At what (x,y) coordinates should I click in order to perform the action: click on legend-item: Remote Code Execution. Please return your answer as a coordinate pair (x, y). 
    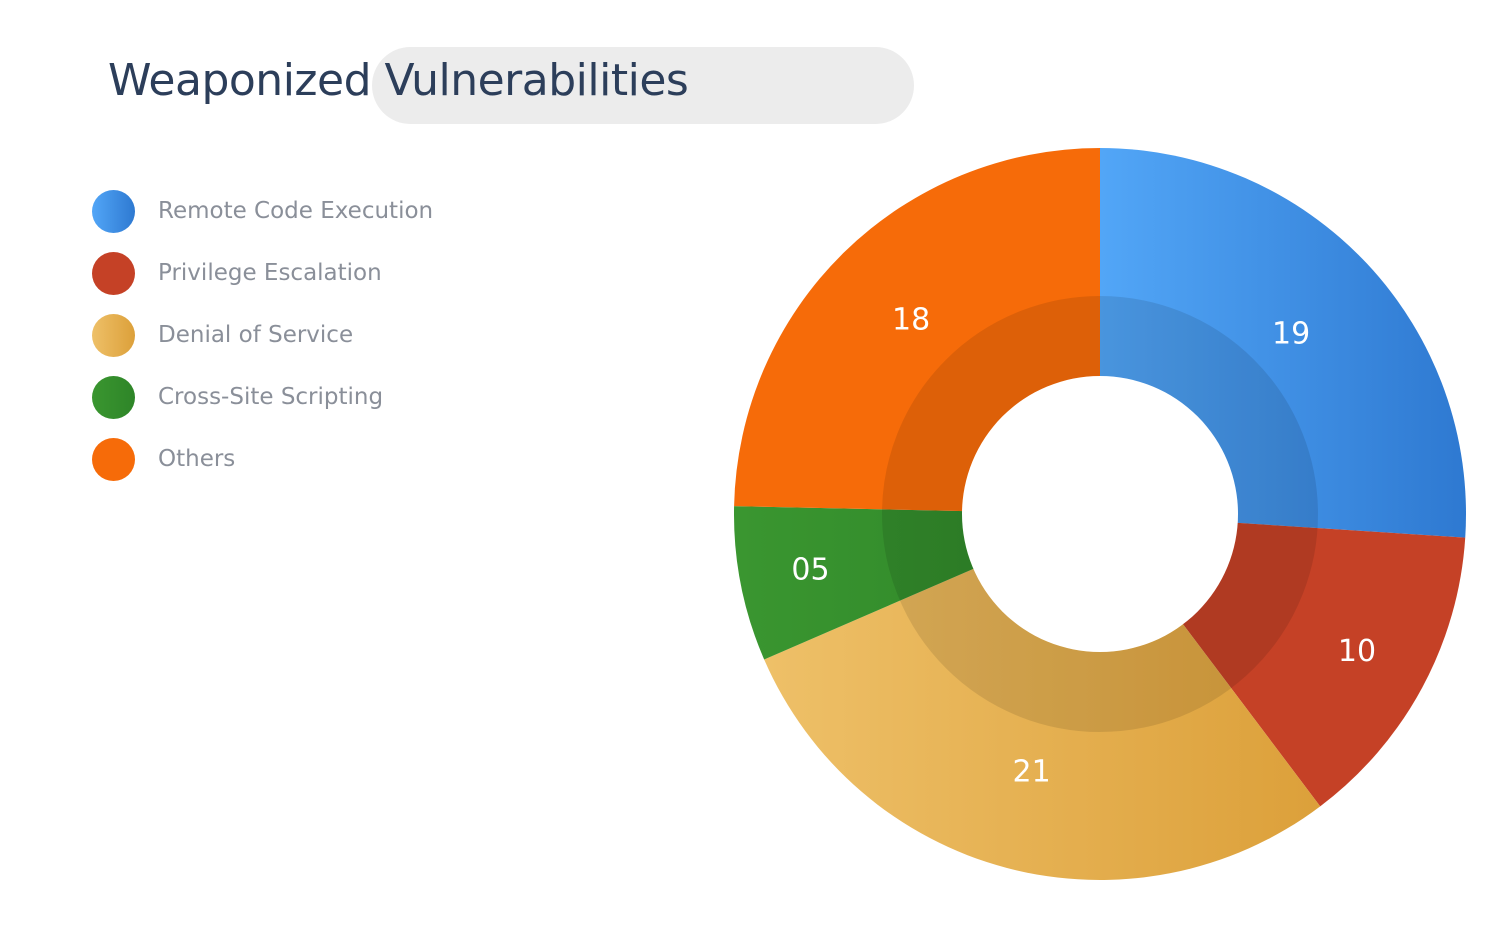
    Looking at the image, I should click on (263, 211).